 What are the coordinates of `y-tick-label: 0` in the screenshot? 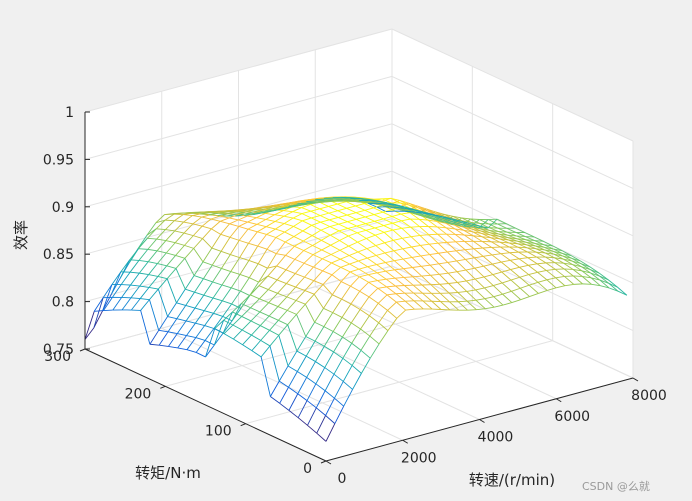 It's located at (307, 469).